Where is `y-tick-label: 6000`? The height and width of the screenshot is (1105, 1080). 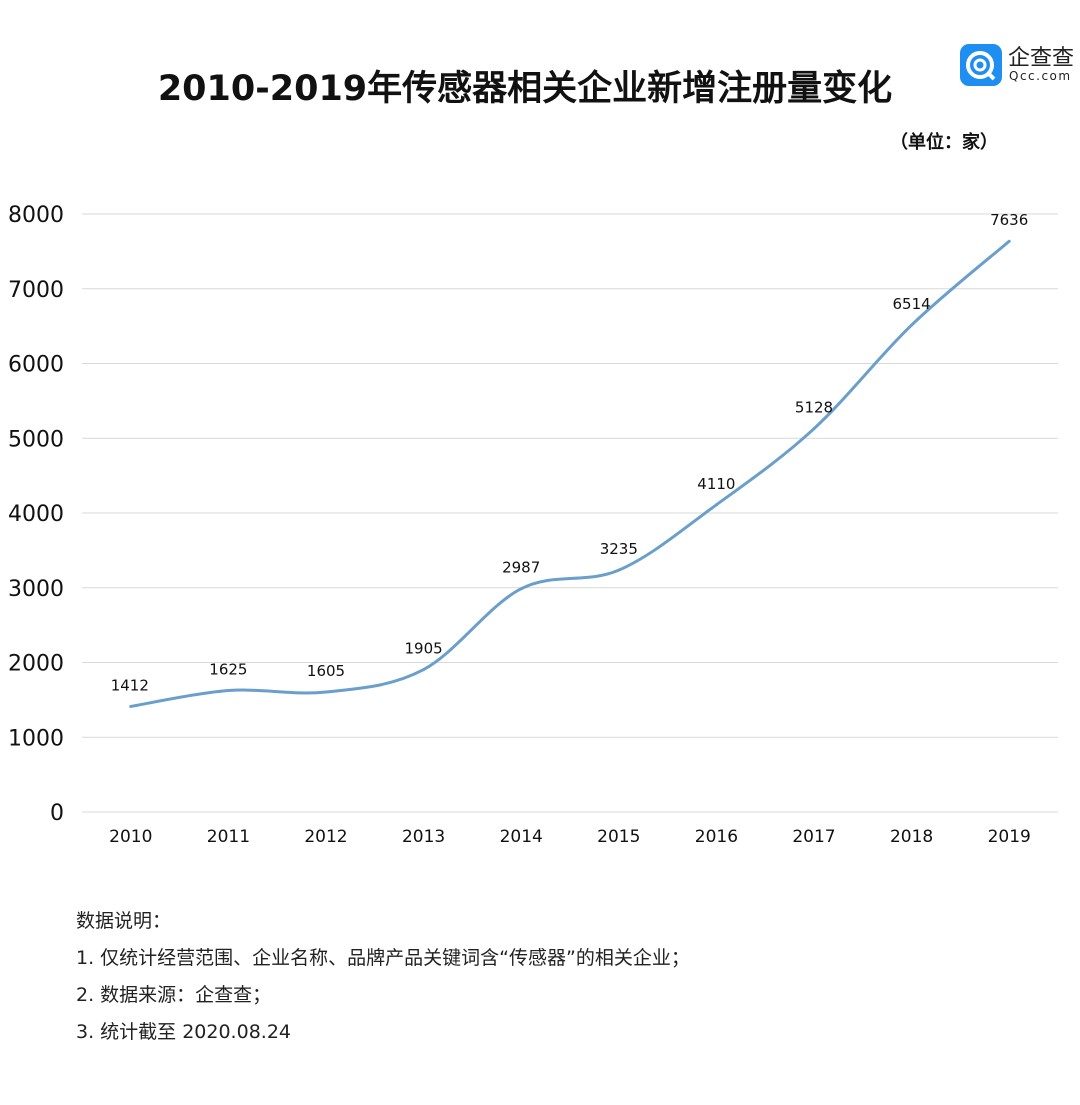 y-tick-label: 6000 is located at coordinates (36, 365).